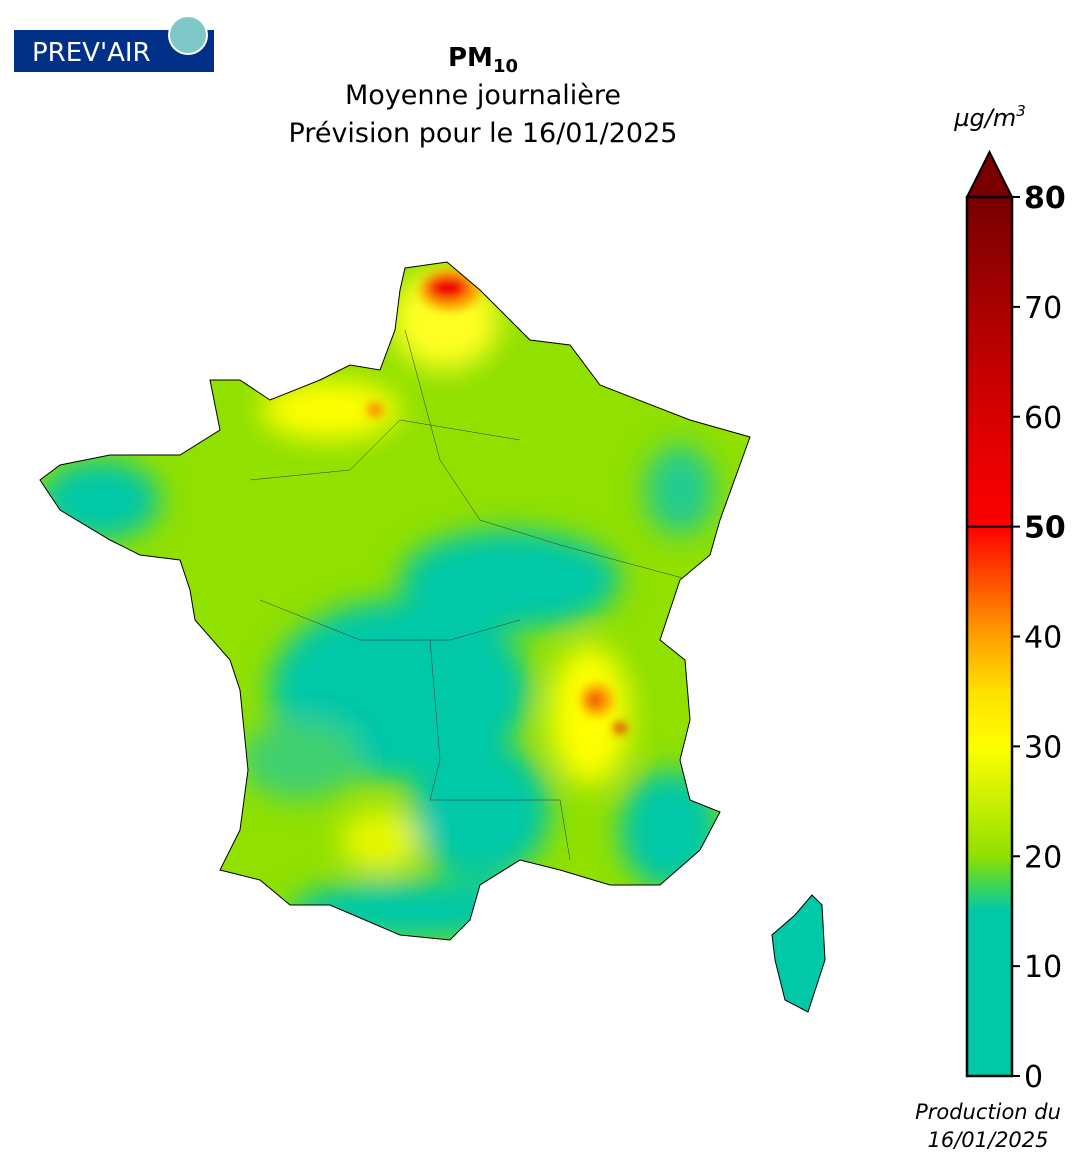 Image resolution: width=1080 pixels, height=1152 pixels. I want to click on unit-text: µg/m, so click(984, 118).